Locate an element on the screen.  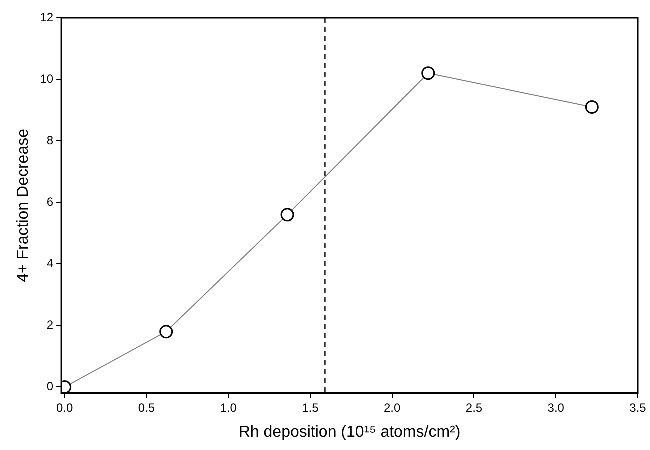
x-tick-label: 0.5 is located at coordinates (147, 407).